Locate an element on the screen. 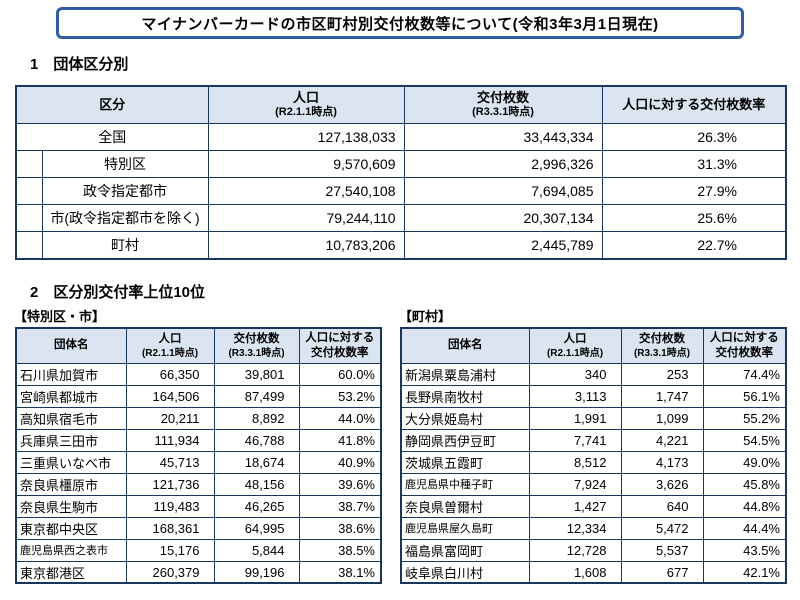  section2-heading: 2 区分別交付率上位10位 is located at coordinates (118, 292).